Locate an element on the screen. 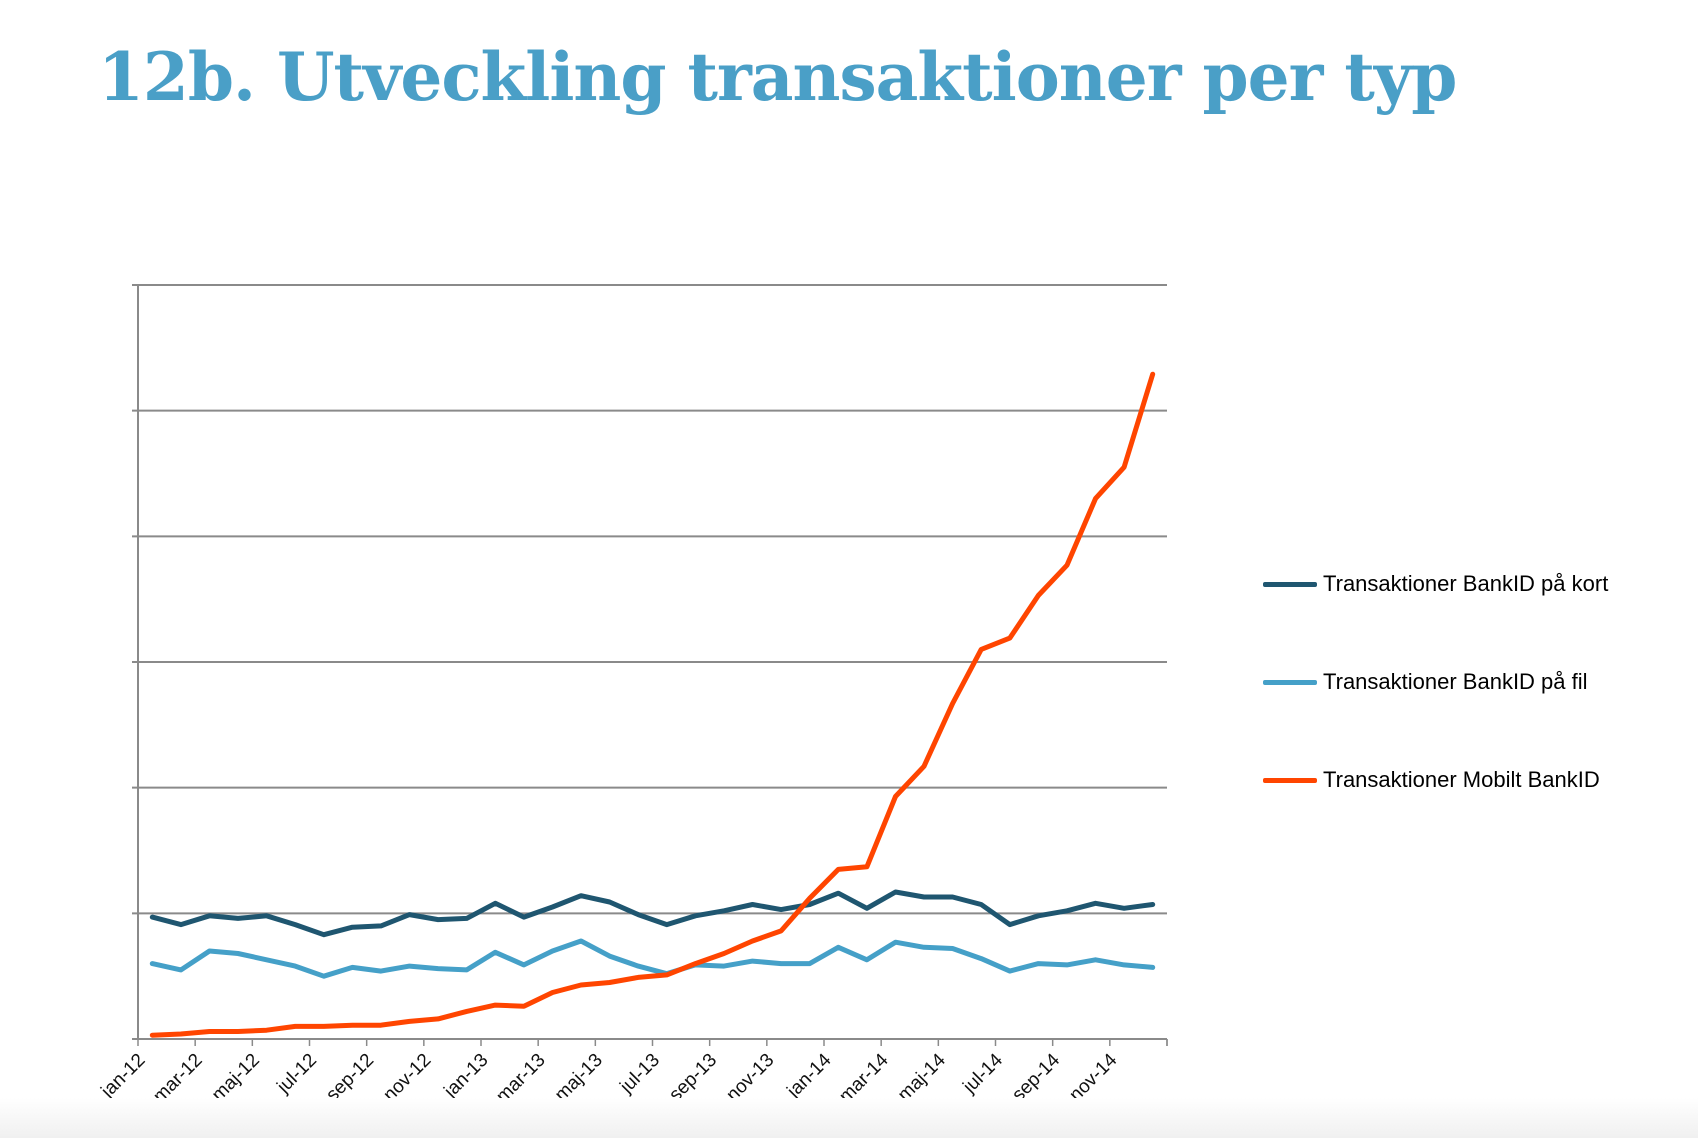 The image size is (1698, 1138). legend-swatch-mobilt is located at coordinates (1290, 780).